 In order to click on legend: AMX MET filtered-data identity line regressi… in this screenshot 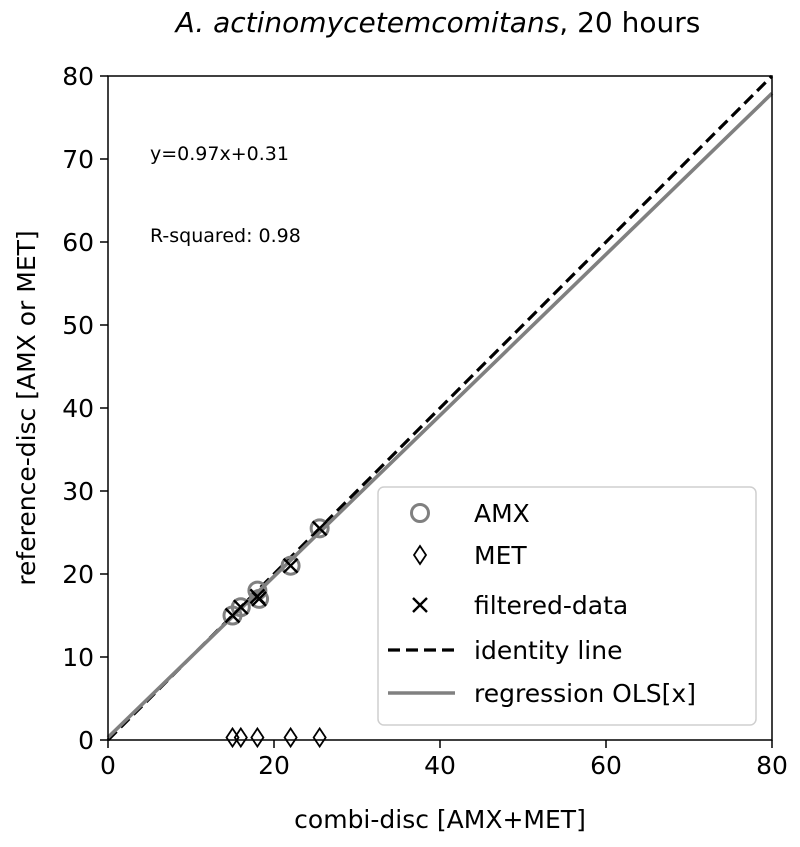, I will do `click(567, 606)`.